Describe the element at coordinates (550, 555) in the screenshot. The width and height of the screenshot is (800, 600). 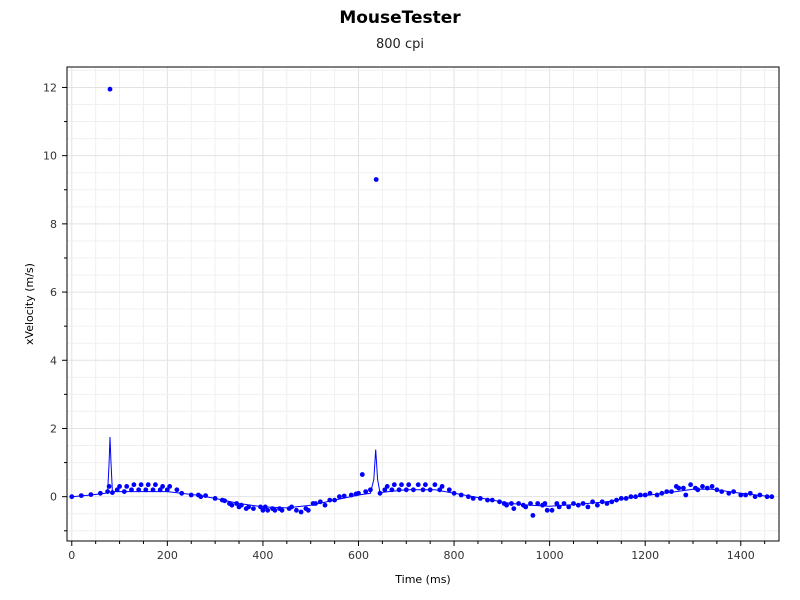
I see `x-tick-label: 1000` at that location.